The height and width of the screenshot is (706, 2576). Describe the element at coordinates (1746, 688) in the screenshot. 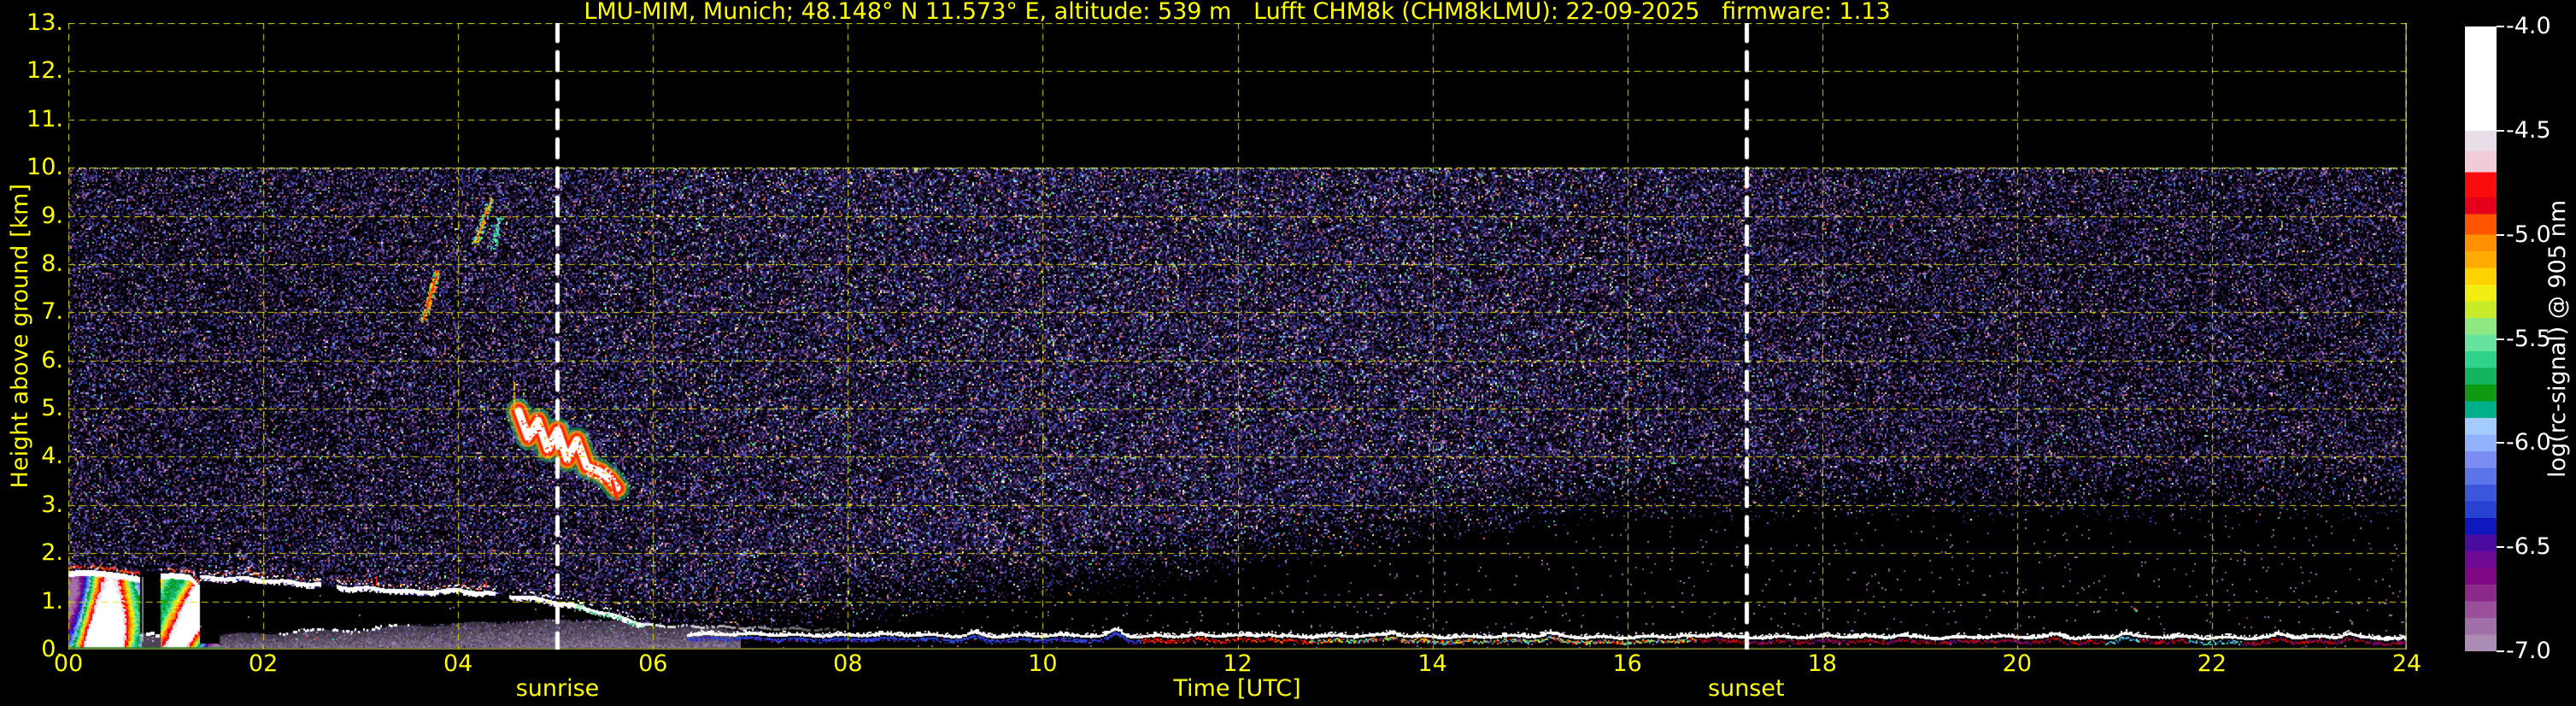

I see `sunset-label: sunset` at that location.